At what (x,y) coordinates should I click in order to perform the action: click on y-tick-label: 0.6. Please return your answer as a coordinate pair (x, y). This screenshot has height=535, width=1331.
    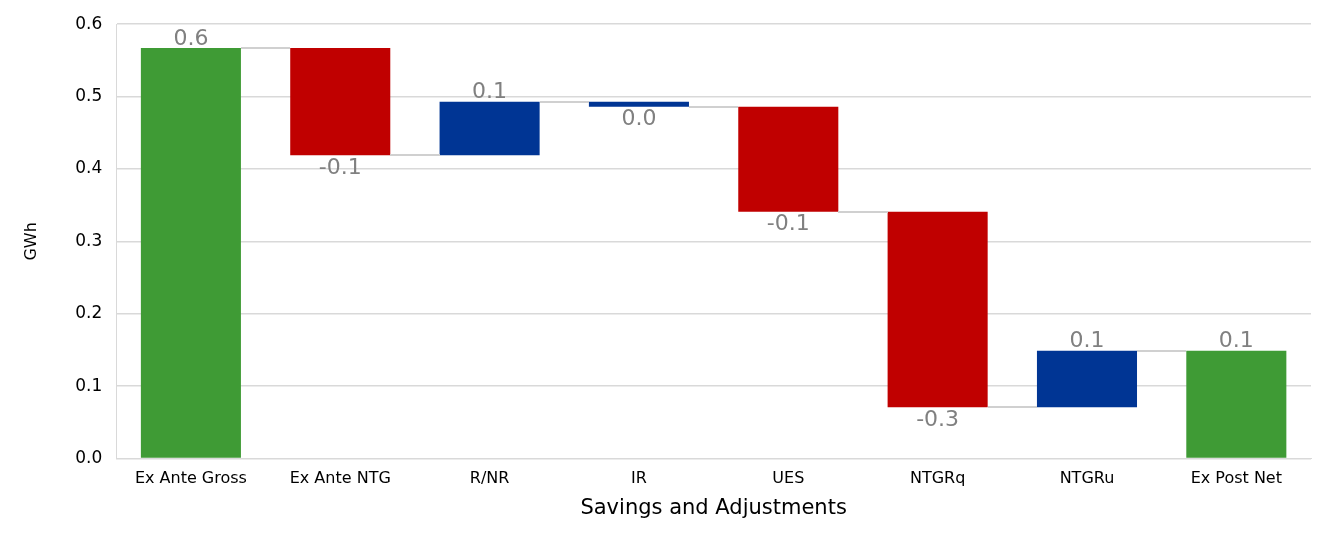
    Looking at the image, I should click on (89, 22).